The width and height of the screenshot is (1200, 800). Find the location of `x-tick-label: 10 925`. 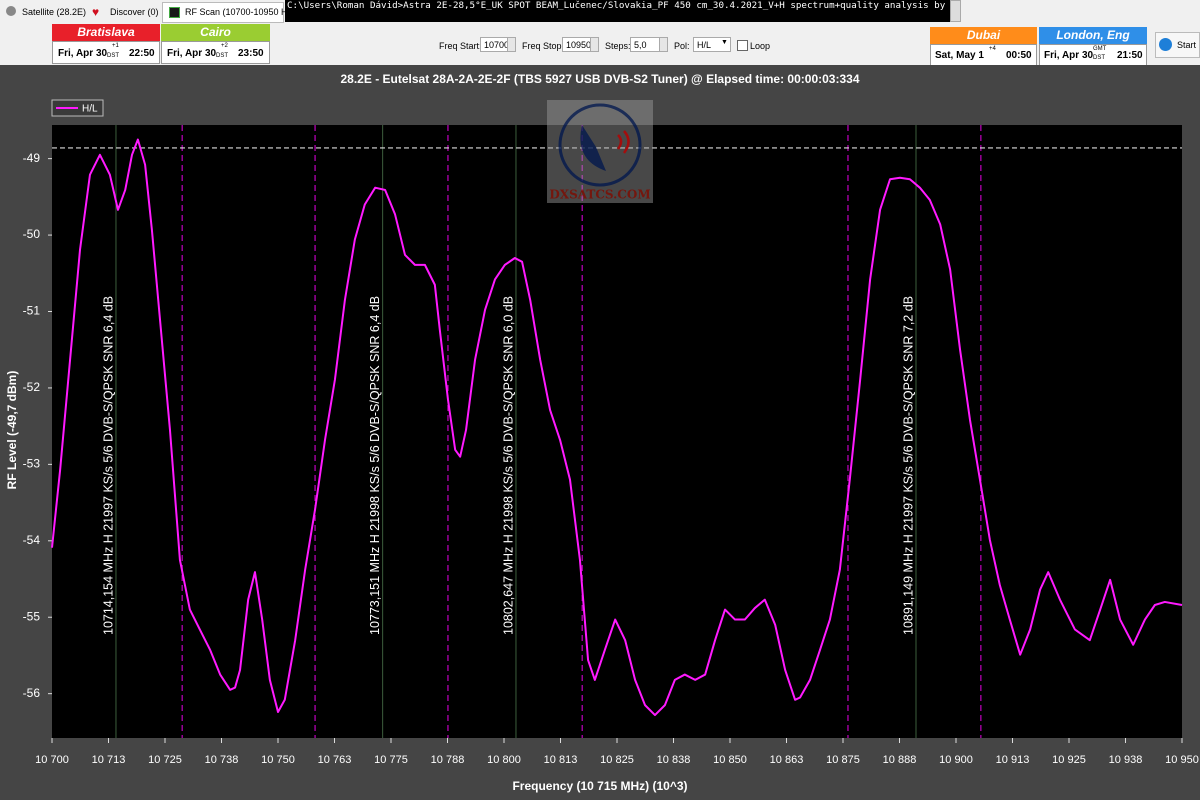

x-tick-label: 10 925 is located at coordinates (1069, 760).